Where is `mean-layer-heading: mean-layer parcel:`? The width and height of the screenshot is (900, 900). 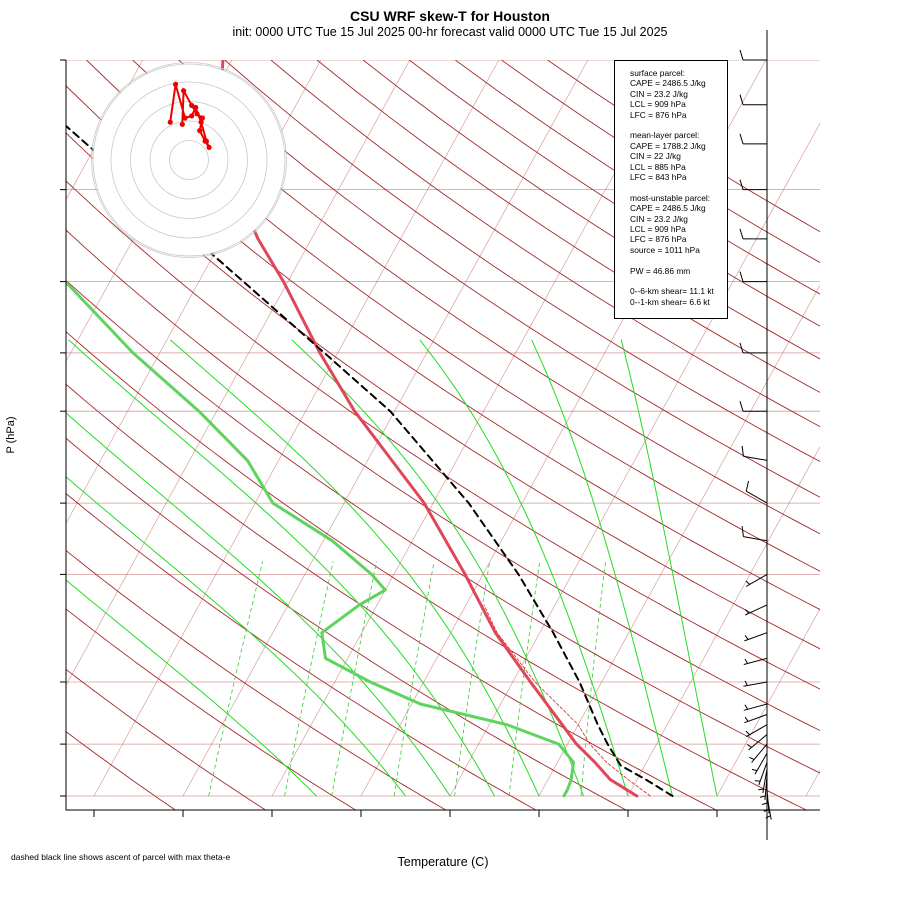 mean-layer-heading: mean-layer parcel: is located at coordinates (665, 135).